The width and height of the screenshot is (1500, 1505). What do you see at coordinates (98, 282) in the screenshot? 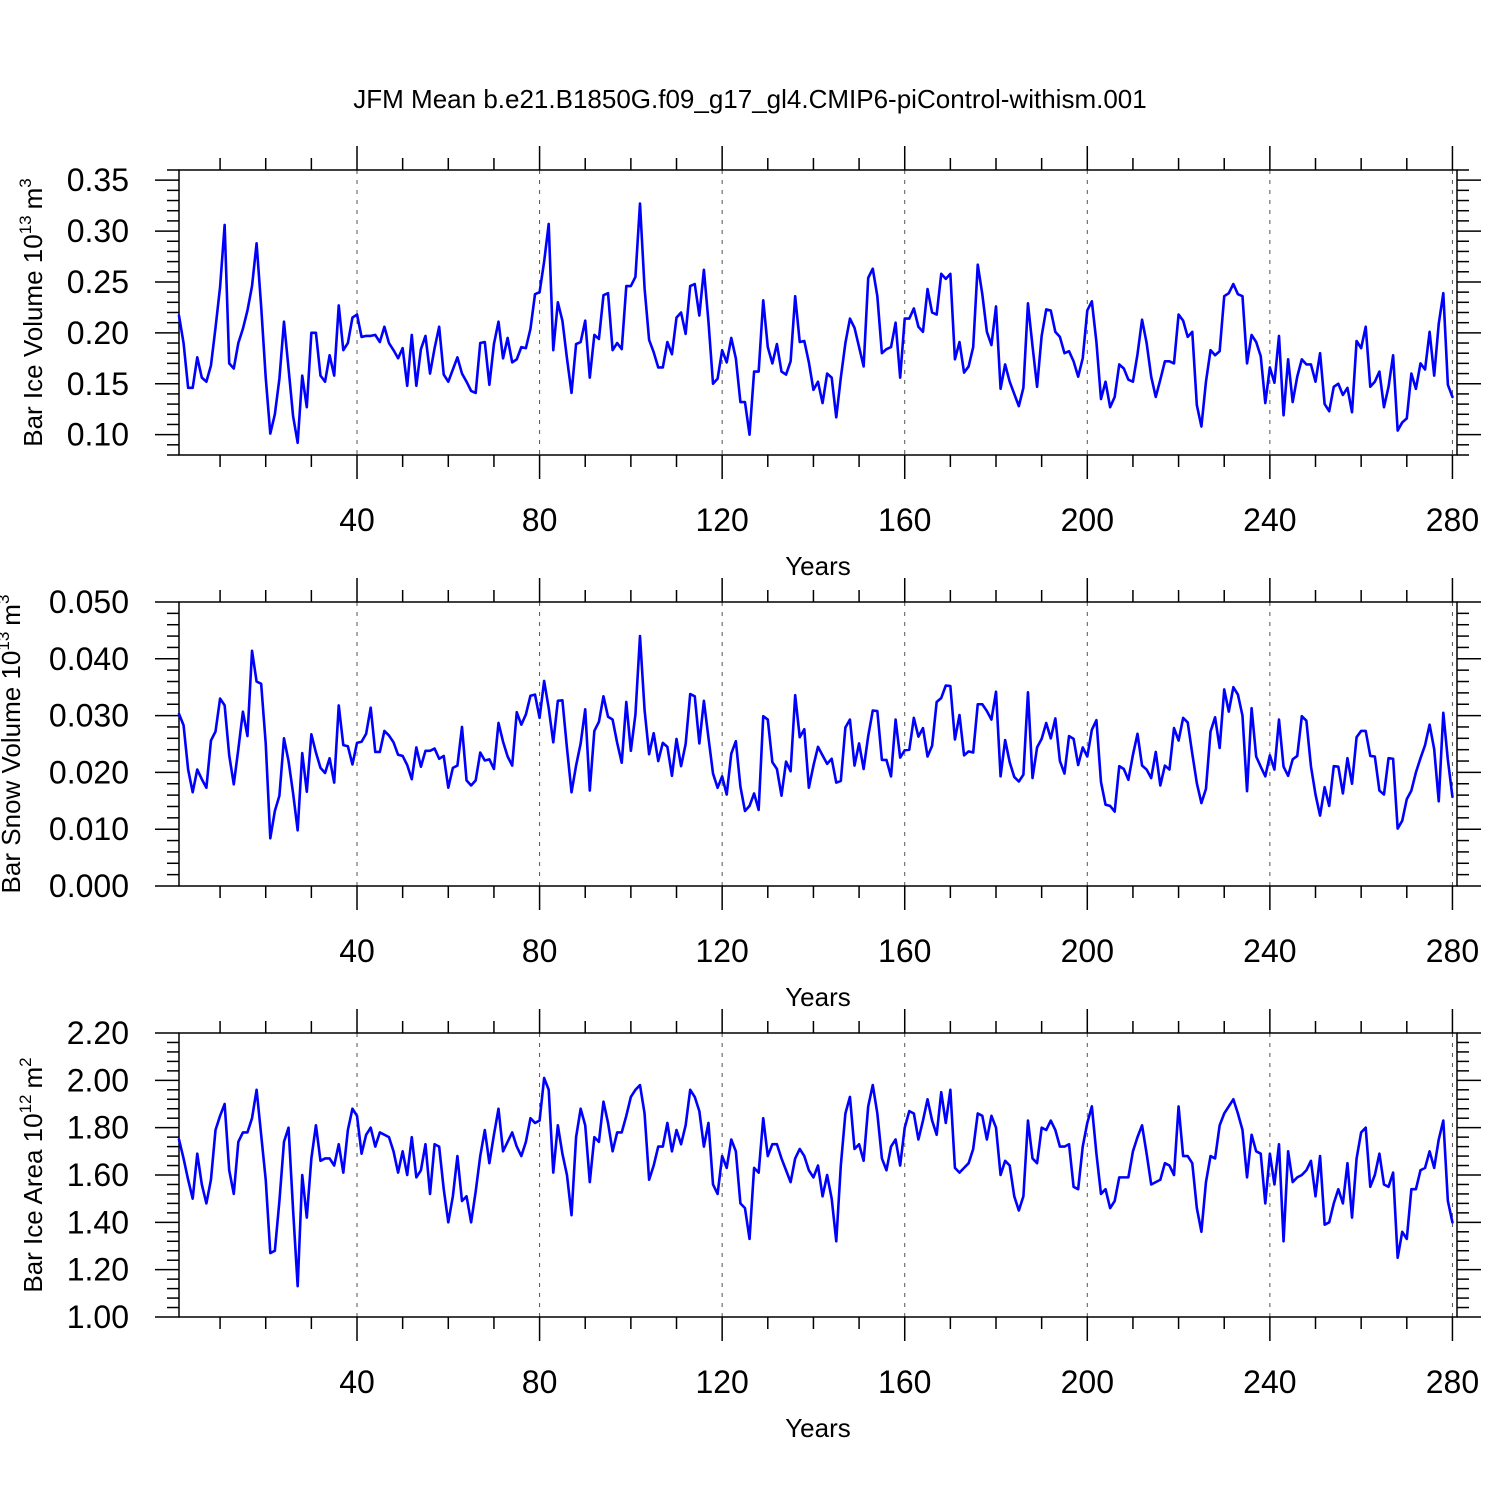
I see `y-tick-label: 0.25` at bounding box center [98, 282].